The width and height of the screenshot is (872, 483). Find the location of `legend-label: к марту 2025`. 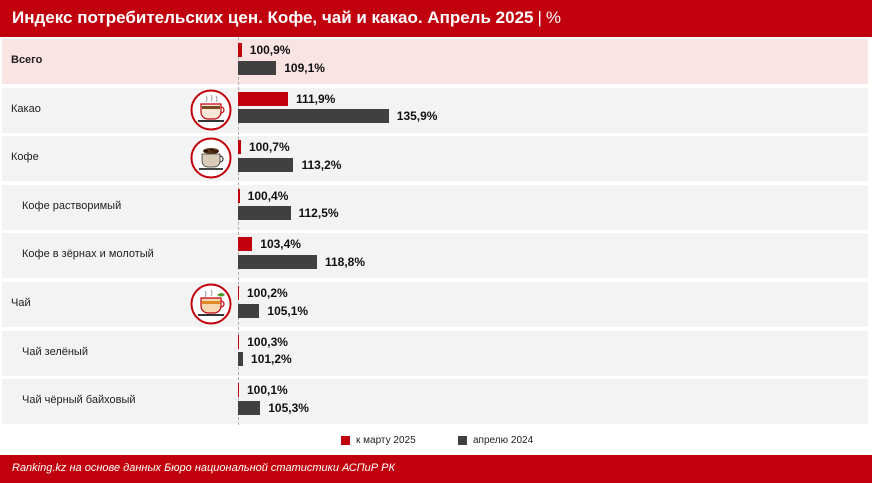

legend-label: к марту 2025 is located at coordinates (386, 440).